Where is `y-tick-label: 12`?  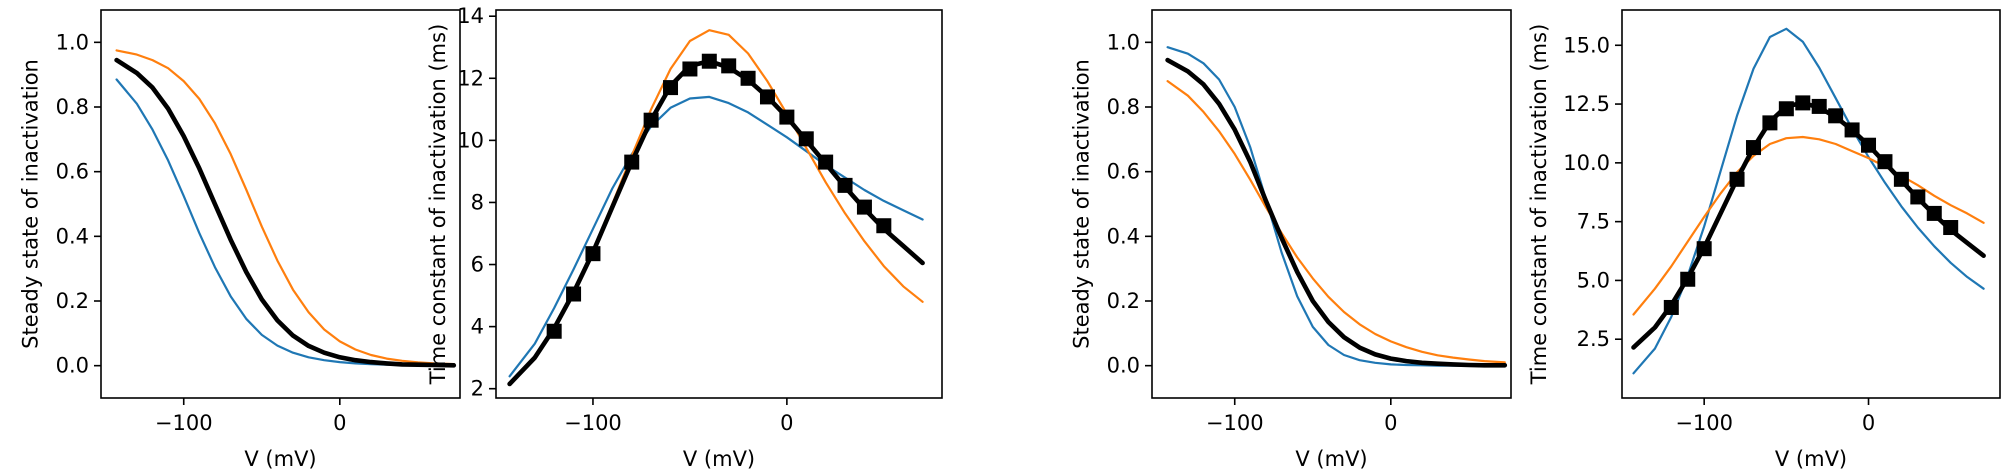 y-tick-label: 12 is located at coordinates (470, 78).